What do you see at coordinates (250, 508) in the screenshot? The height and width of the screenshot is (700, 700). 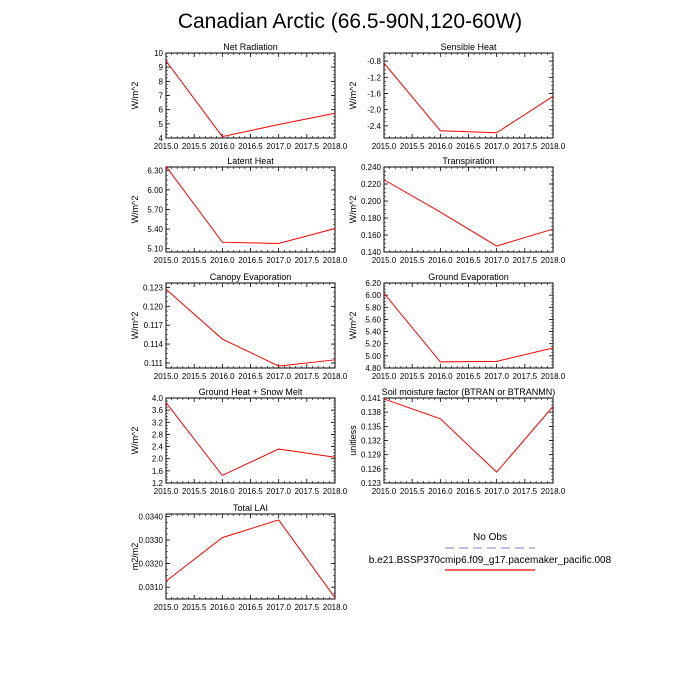 I see `panel-9-title: Total LAI` at bounding box center [250, 508].